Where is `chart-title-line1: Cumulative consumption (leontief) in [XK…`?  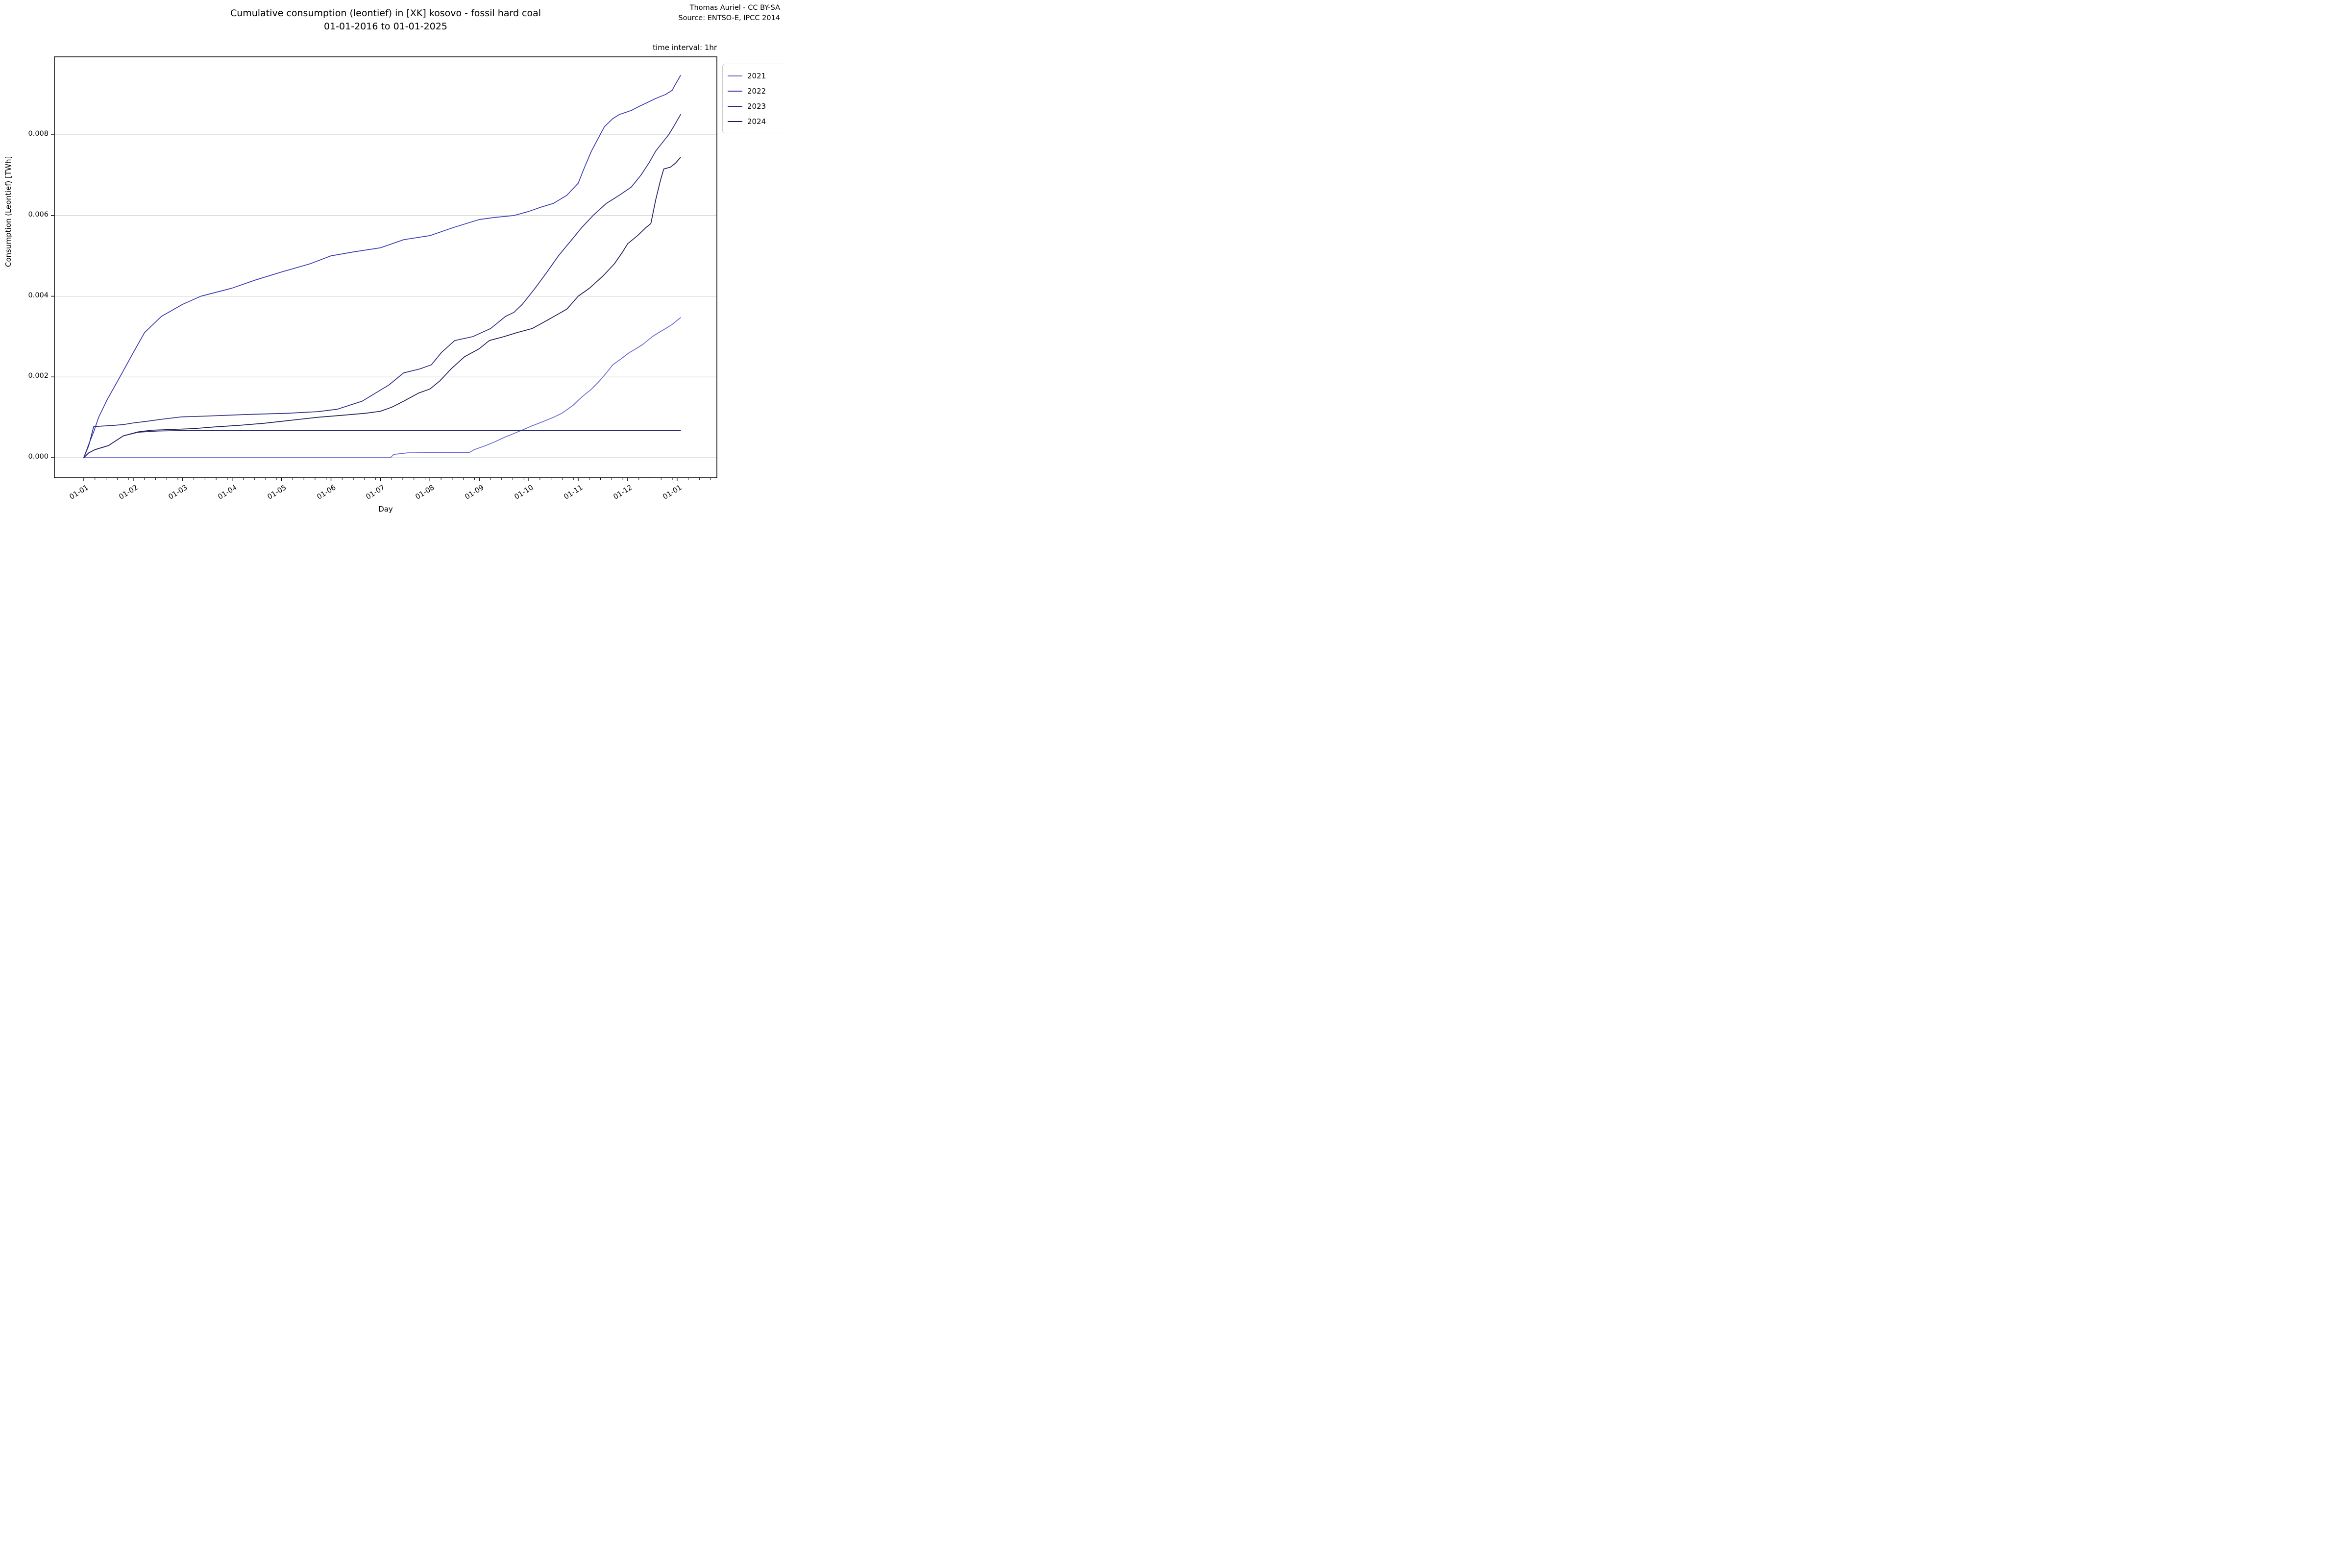
chart-title-line1: Cumulative consumption (leontief) in [XK… is located at coordinates (385, 13).